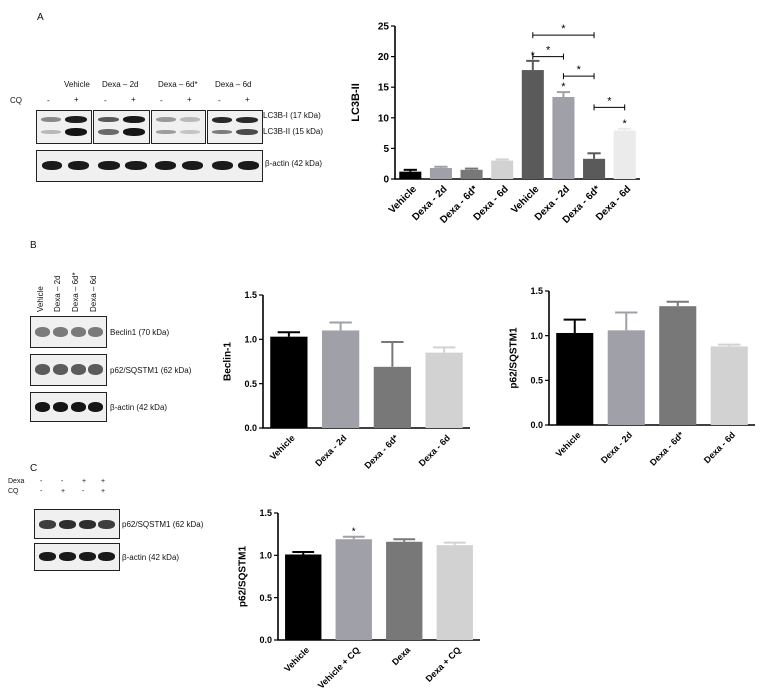  Describe the element at coordinates (292, 115) in the screenshot. I see `band-label-lc3b-i: LC3B-I (17 kDa)` at that location.